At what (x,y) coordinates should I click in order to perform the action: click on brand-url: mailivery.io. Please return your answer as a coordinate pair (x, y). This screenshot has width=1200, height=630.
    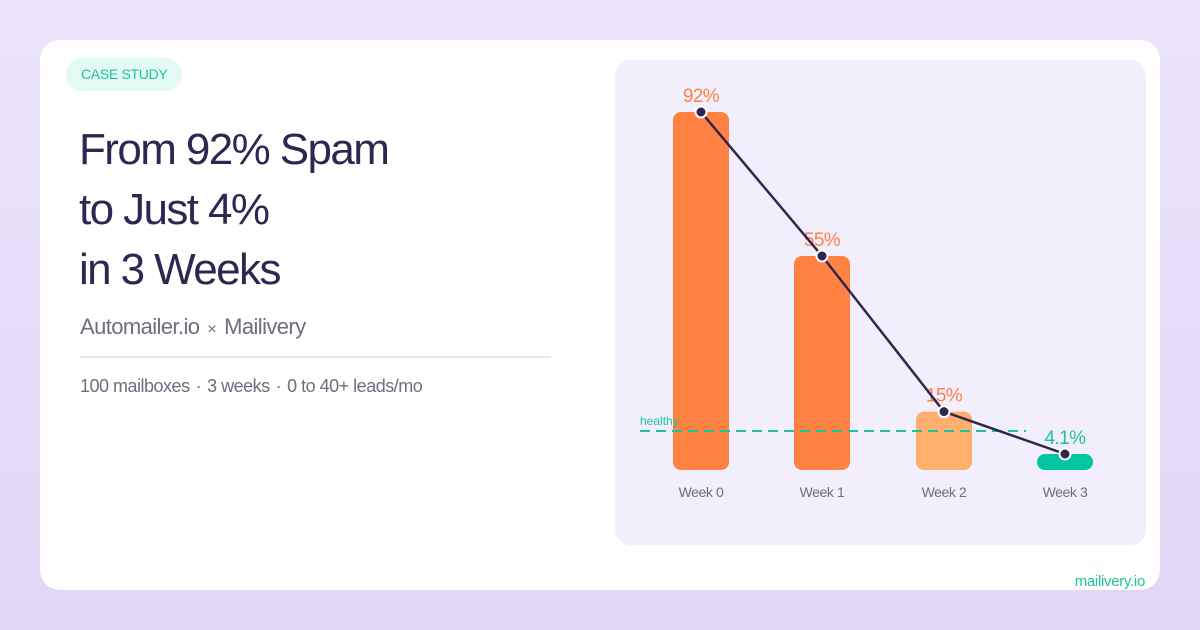
    Looking at the image, I should click on (1110, 581).